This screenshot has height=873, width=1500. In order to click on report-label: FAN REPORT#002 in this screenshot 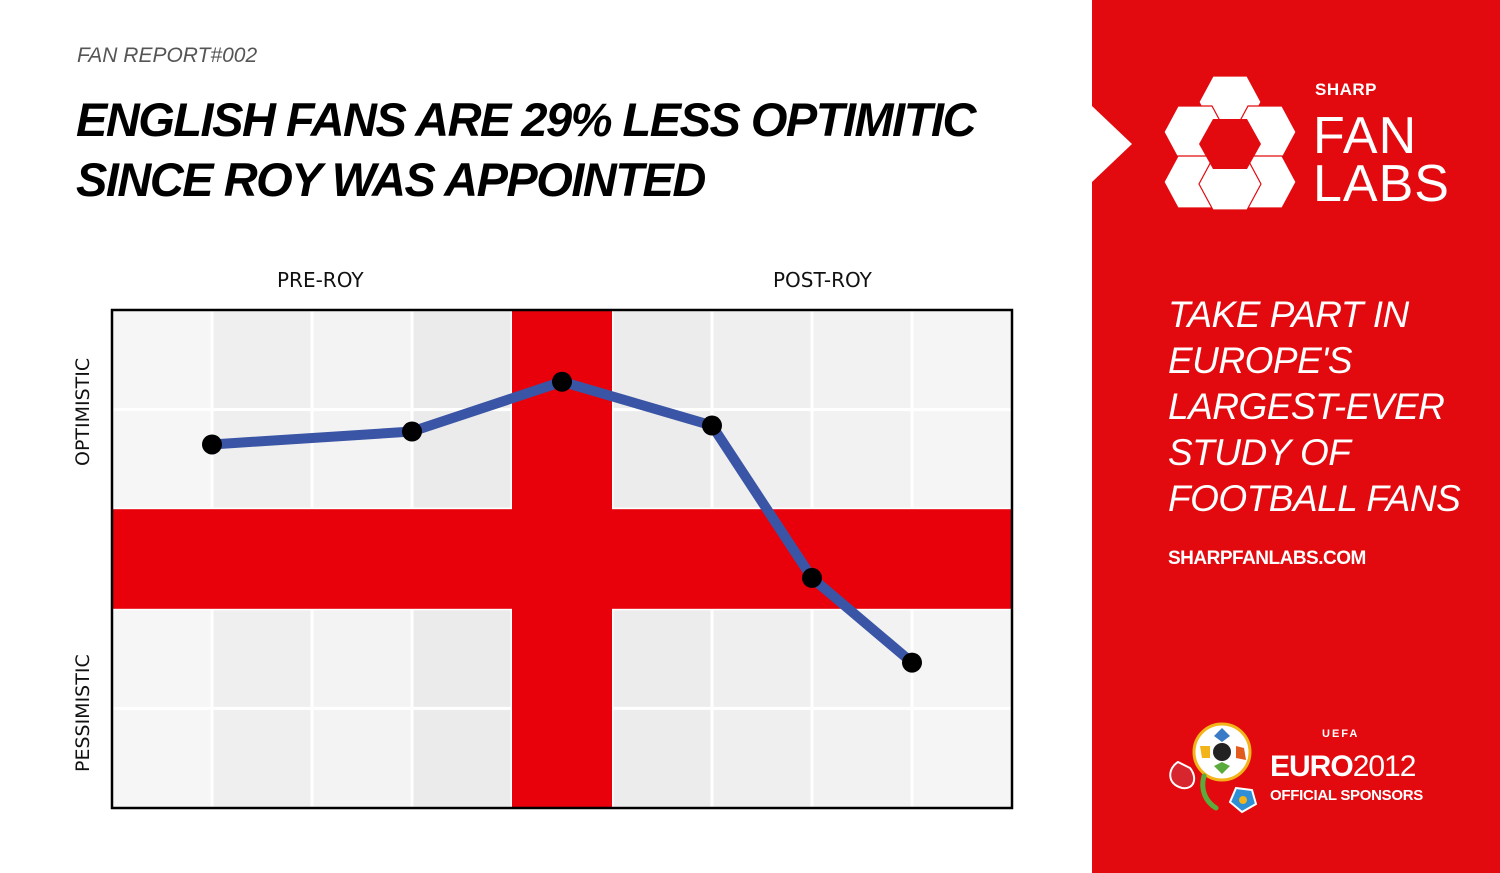, I will do `click(167, 55)`.